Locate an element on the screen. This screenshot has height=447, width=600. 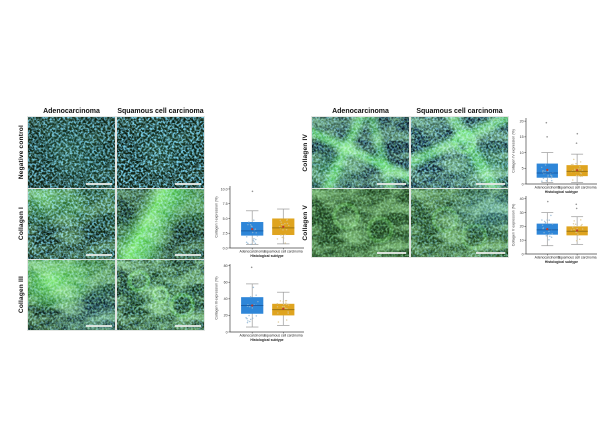
row-label: Negative control is located at coordinates (21, 152).